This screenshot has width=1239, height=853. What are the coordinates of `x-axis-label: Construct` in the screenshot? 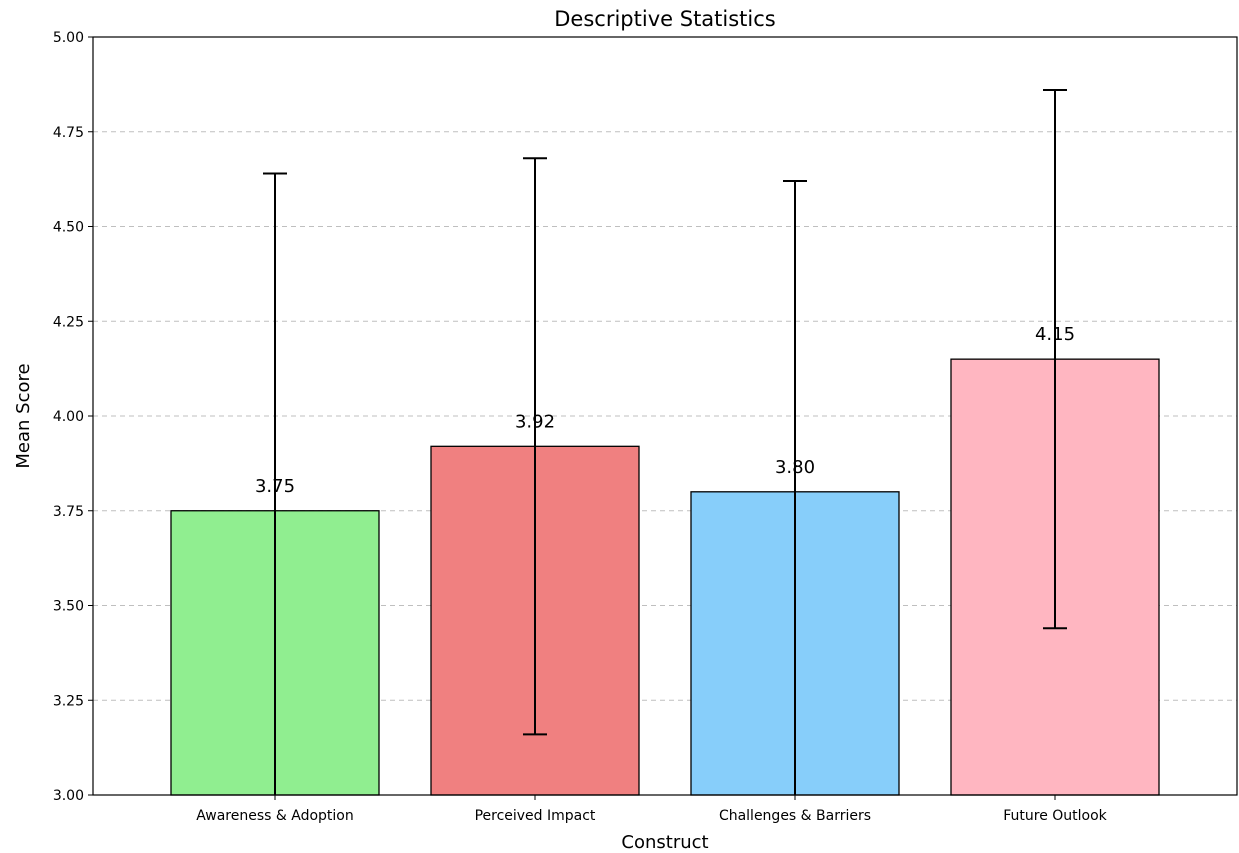 It's located at (664, 842).